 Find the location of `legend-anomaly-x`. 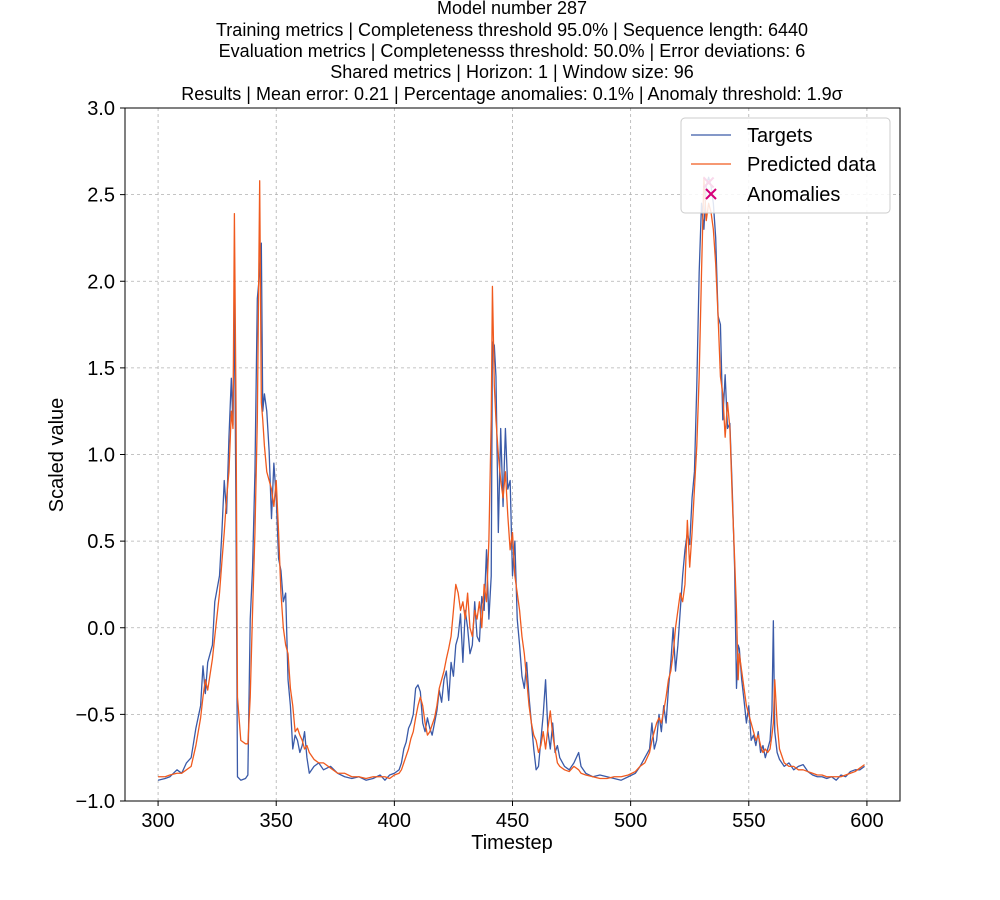

legend-anomaly-x is located at coordinates (711, 194).